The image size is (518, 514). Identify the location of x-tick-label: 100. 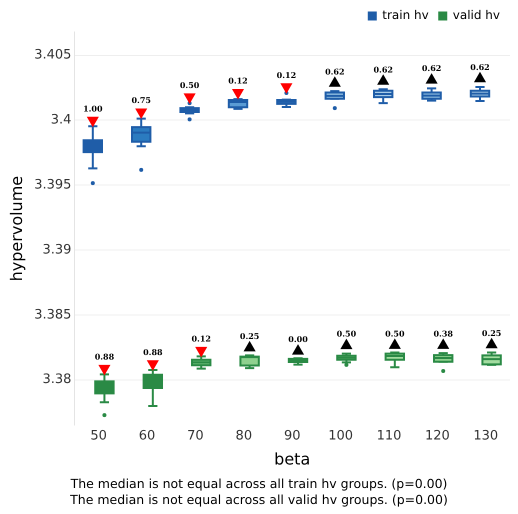
(341, 436).